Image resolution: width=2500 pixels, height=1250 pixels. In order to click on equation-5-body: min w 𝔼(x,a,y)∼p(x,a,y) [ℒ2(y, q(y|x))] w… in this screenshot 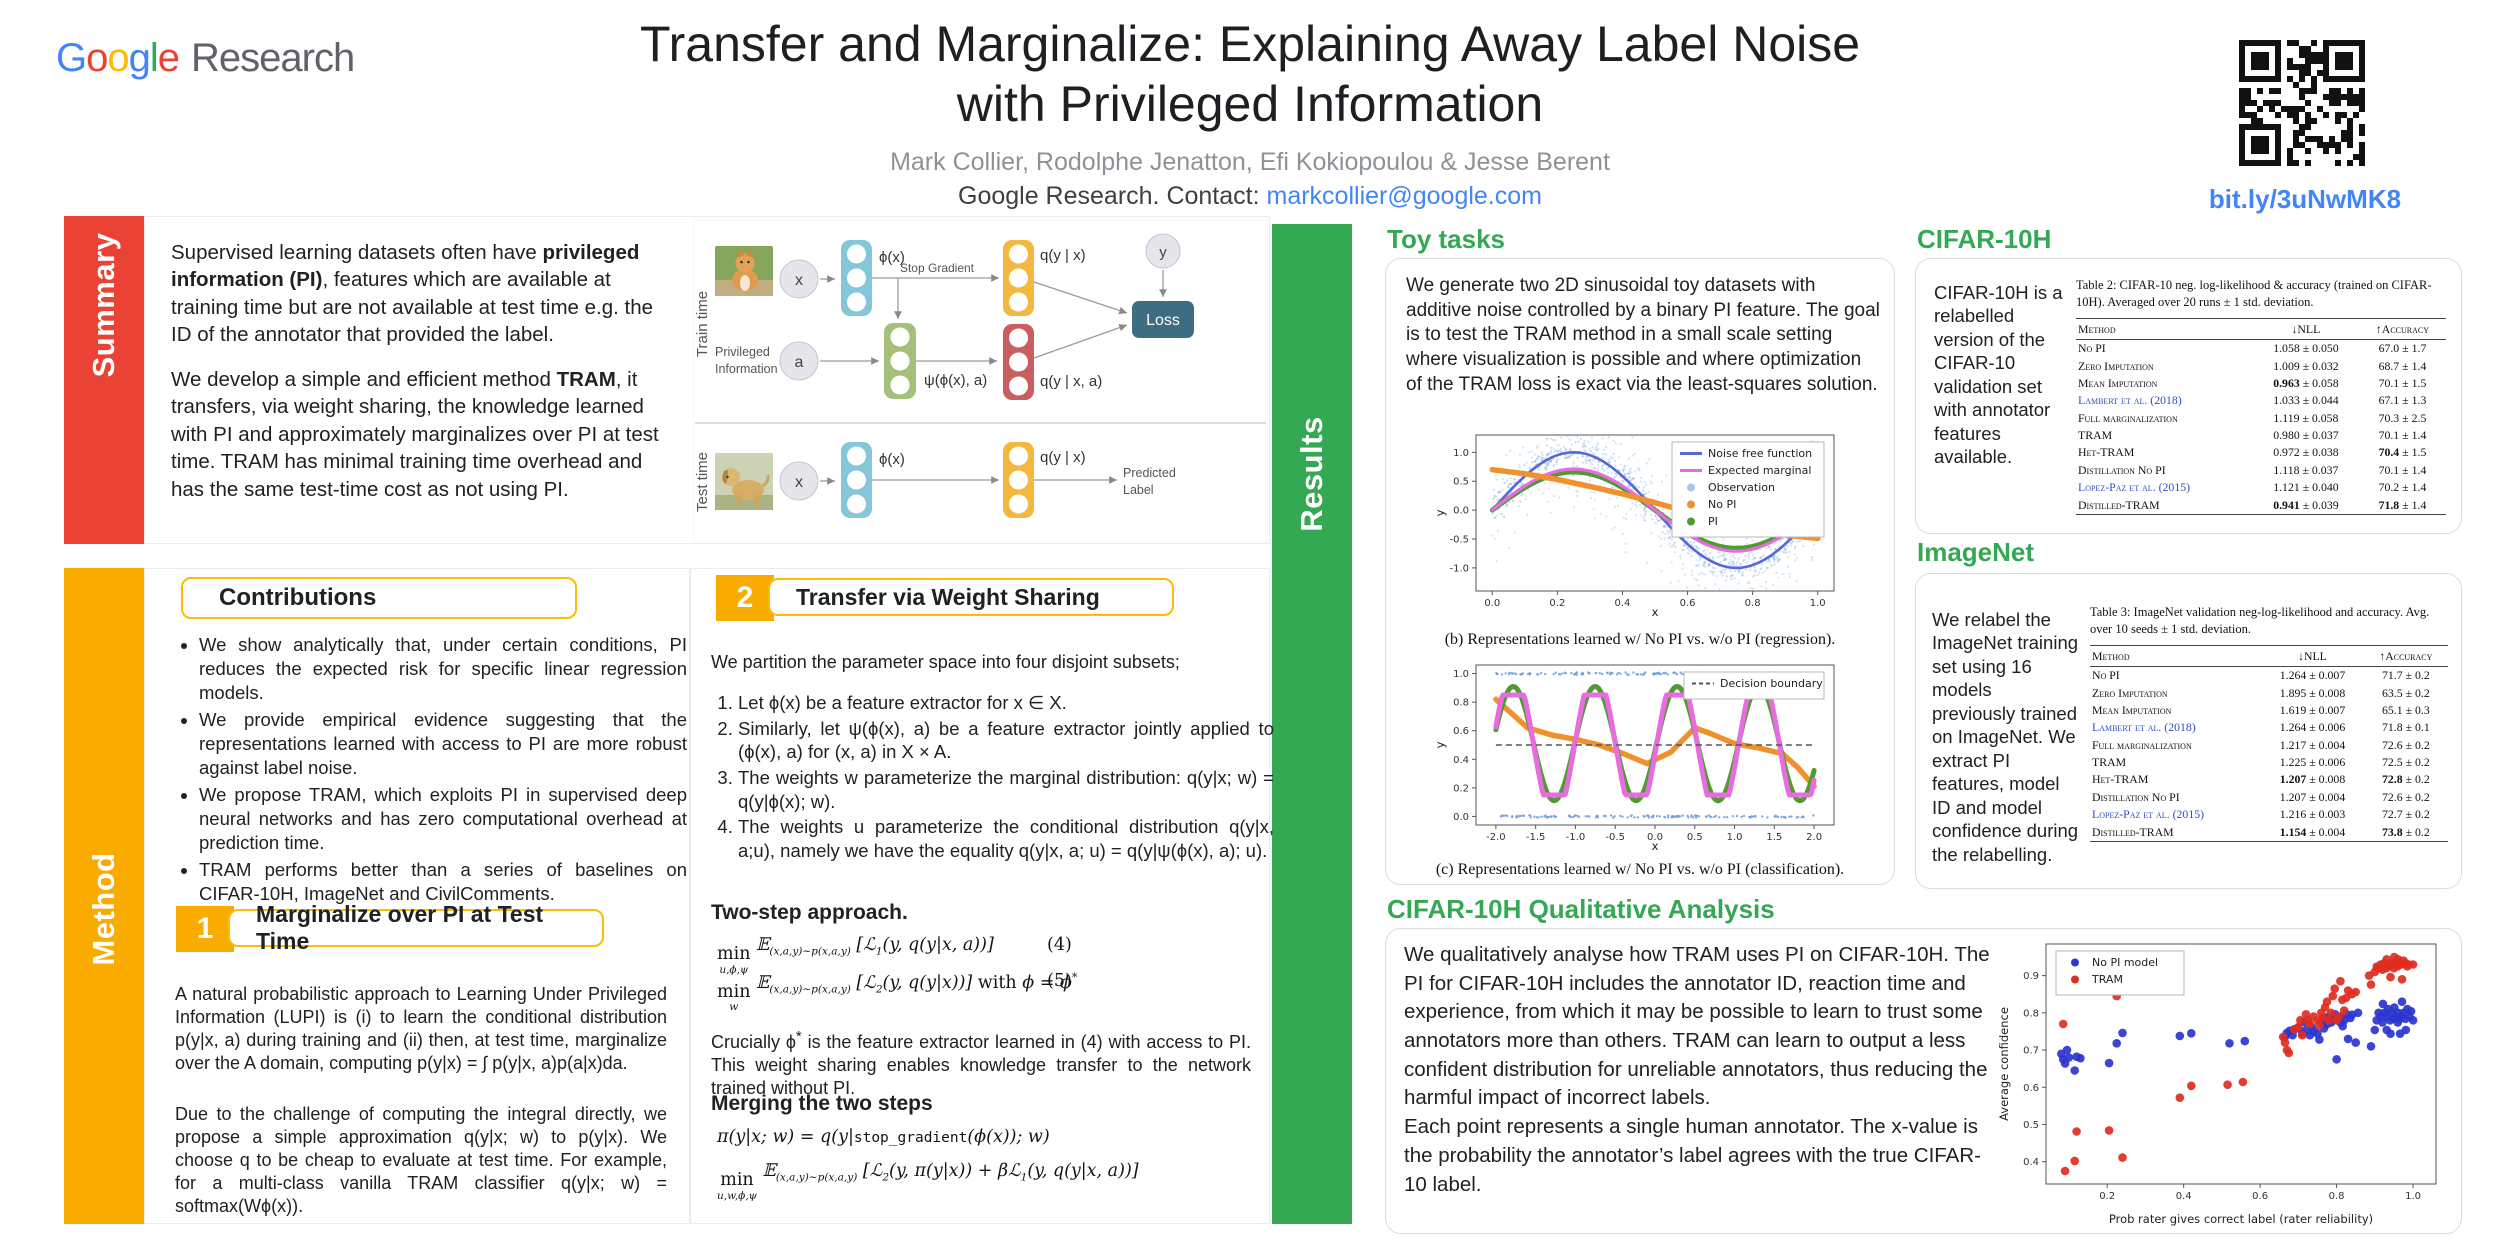, I will do `click(897, 992)`.